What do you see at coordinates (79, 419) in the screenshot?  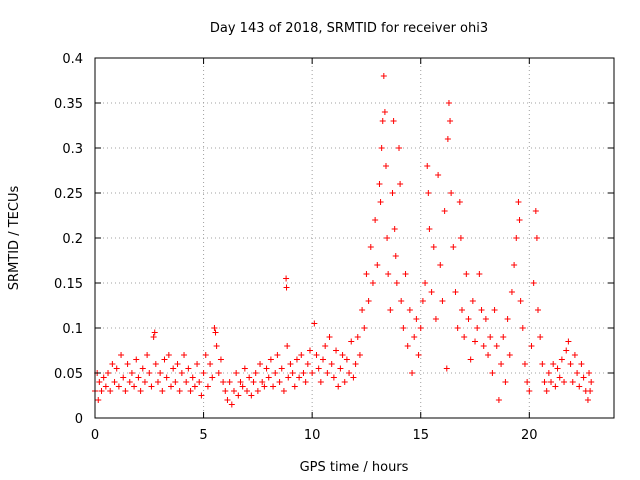 I see `y-tick-label: 0` at bounding box center [79, 419].